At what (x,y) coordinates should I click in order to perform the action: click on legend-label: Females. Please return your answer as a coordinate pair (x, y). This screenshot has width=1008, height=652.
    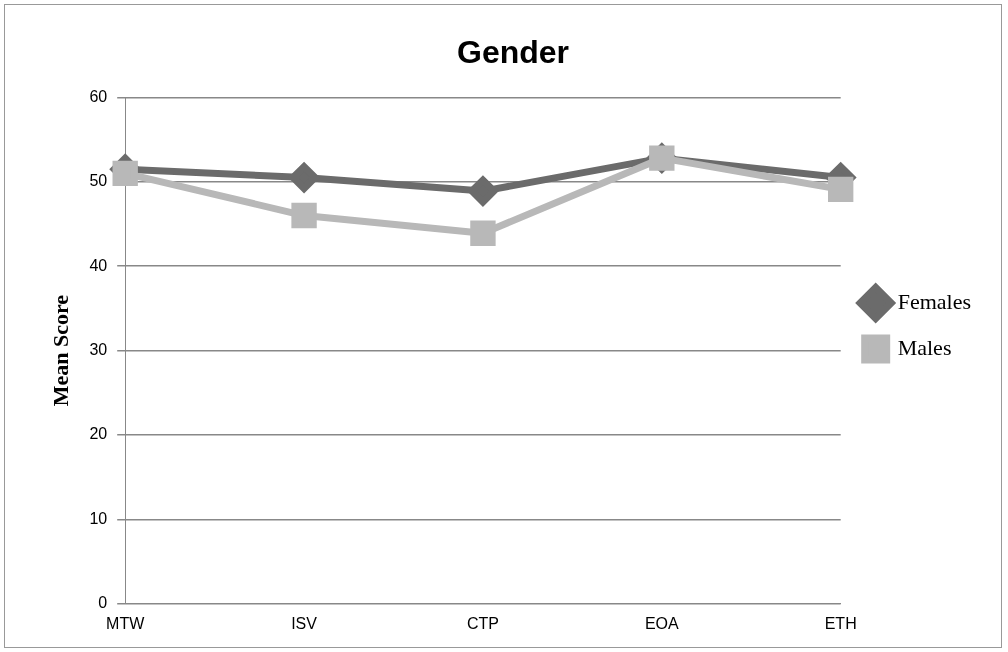
    Looking at the image, I should click on (934, 301).